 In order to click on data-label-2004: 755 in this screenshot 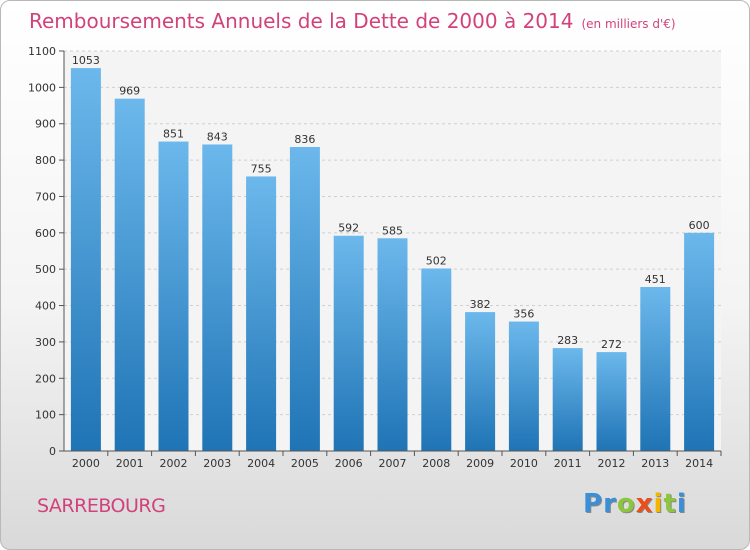, I will do `click(261, 168)`.